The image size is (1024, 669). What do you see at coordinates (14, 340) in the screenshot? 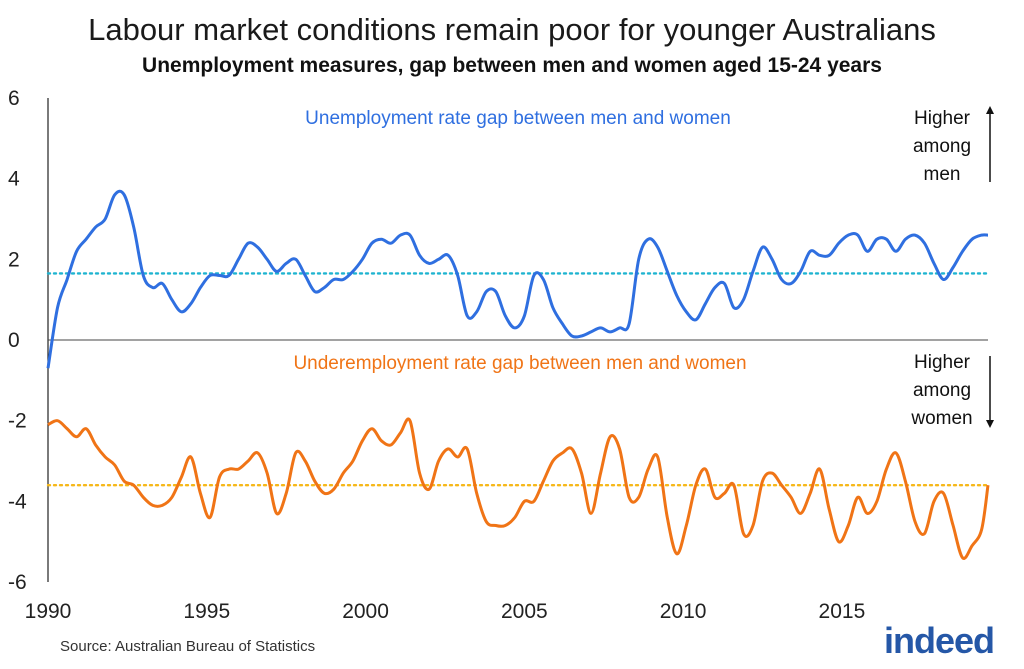
I see `y-tick-label: 0` at bounding box center [14, 340].